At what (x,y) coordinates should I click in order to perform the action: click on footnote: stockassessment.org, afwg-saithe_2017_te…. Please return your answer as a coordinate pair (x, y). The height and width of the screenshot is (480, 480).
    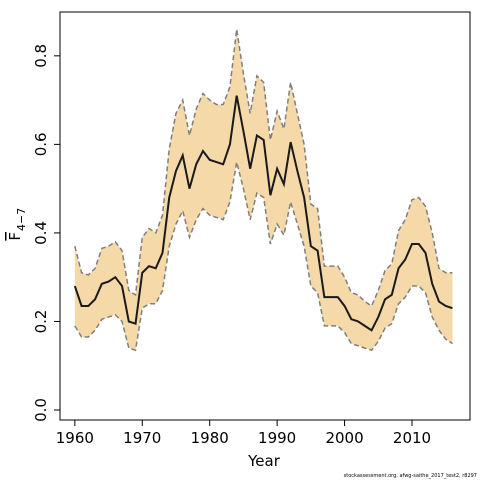
    Looking at the image, I should click on (410, 476).